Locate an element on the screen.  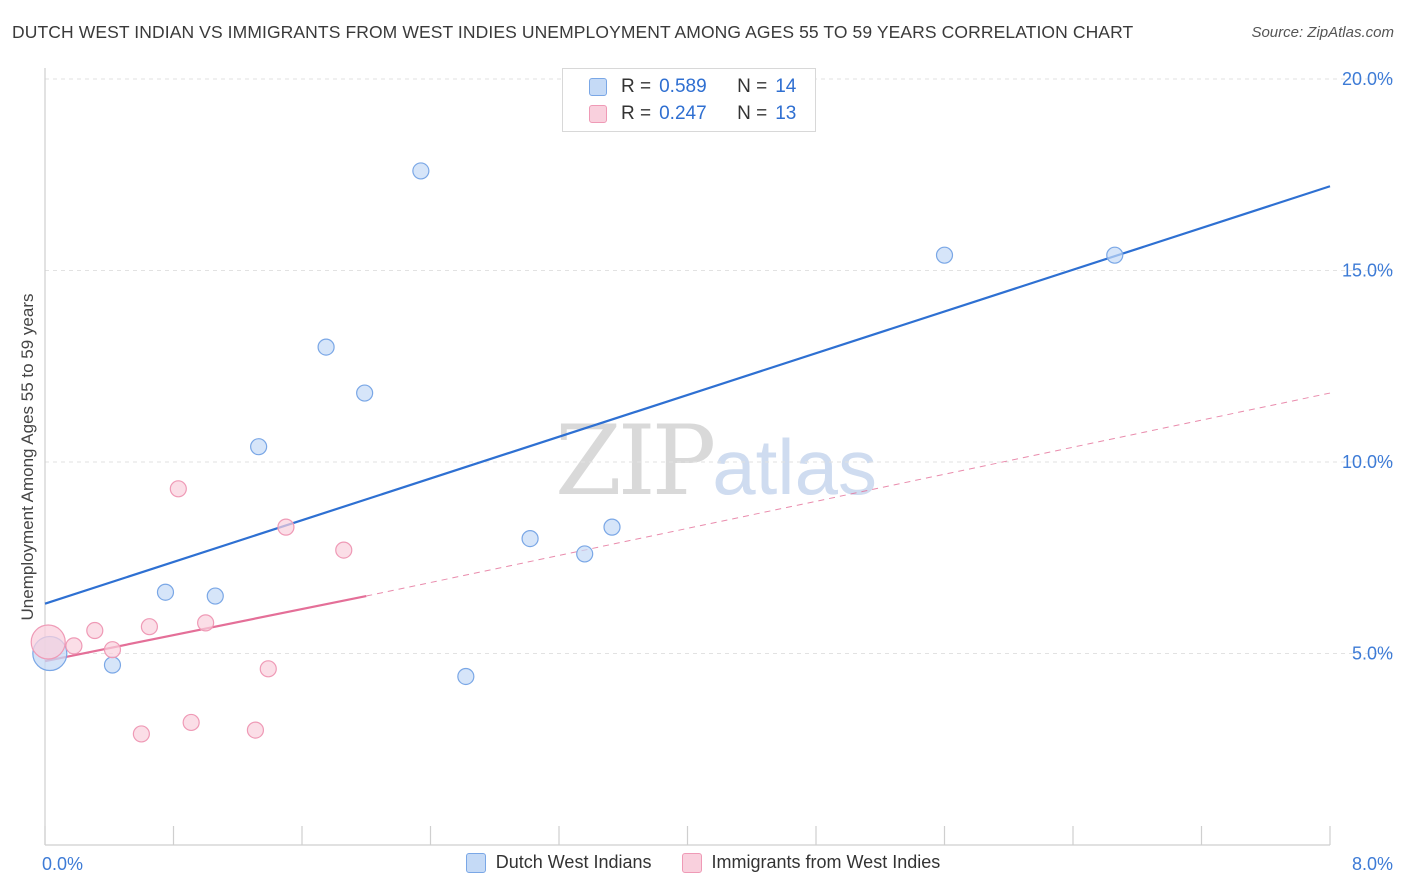
legend-item-dutch-west-indians: Dutch West Indians is located at coordinates (558, 862).